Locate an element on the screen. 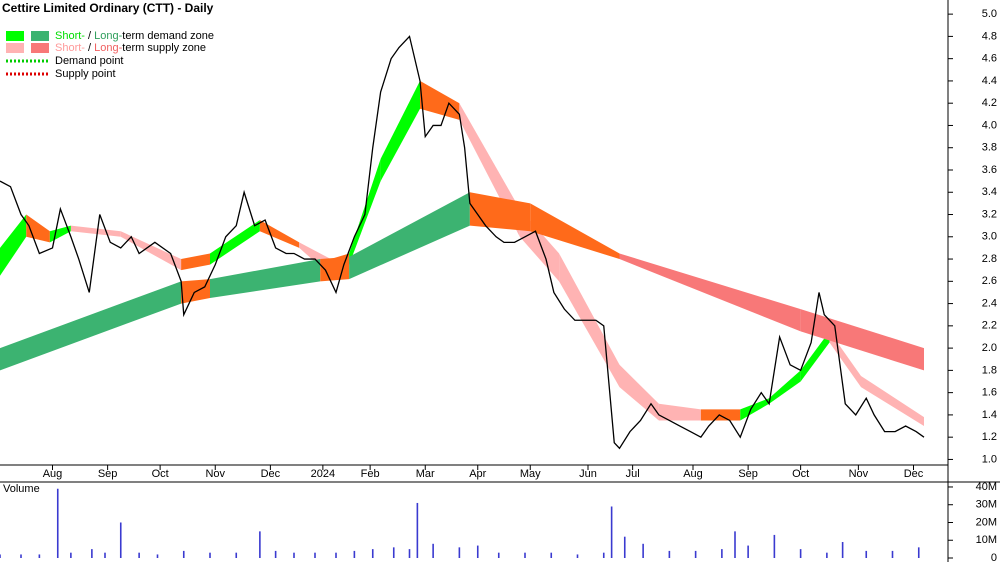 The image size is (1000, 562). y-tick-label: 40M is located at coordinates (986, 487).